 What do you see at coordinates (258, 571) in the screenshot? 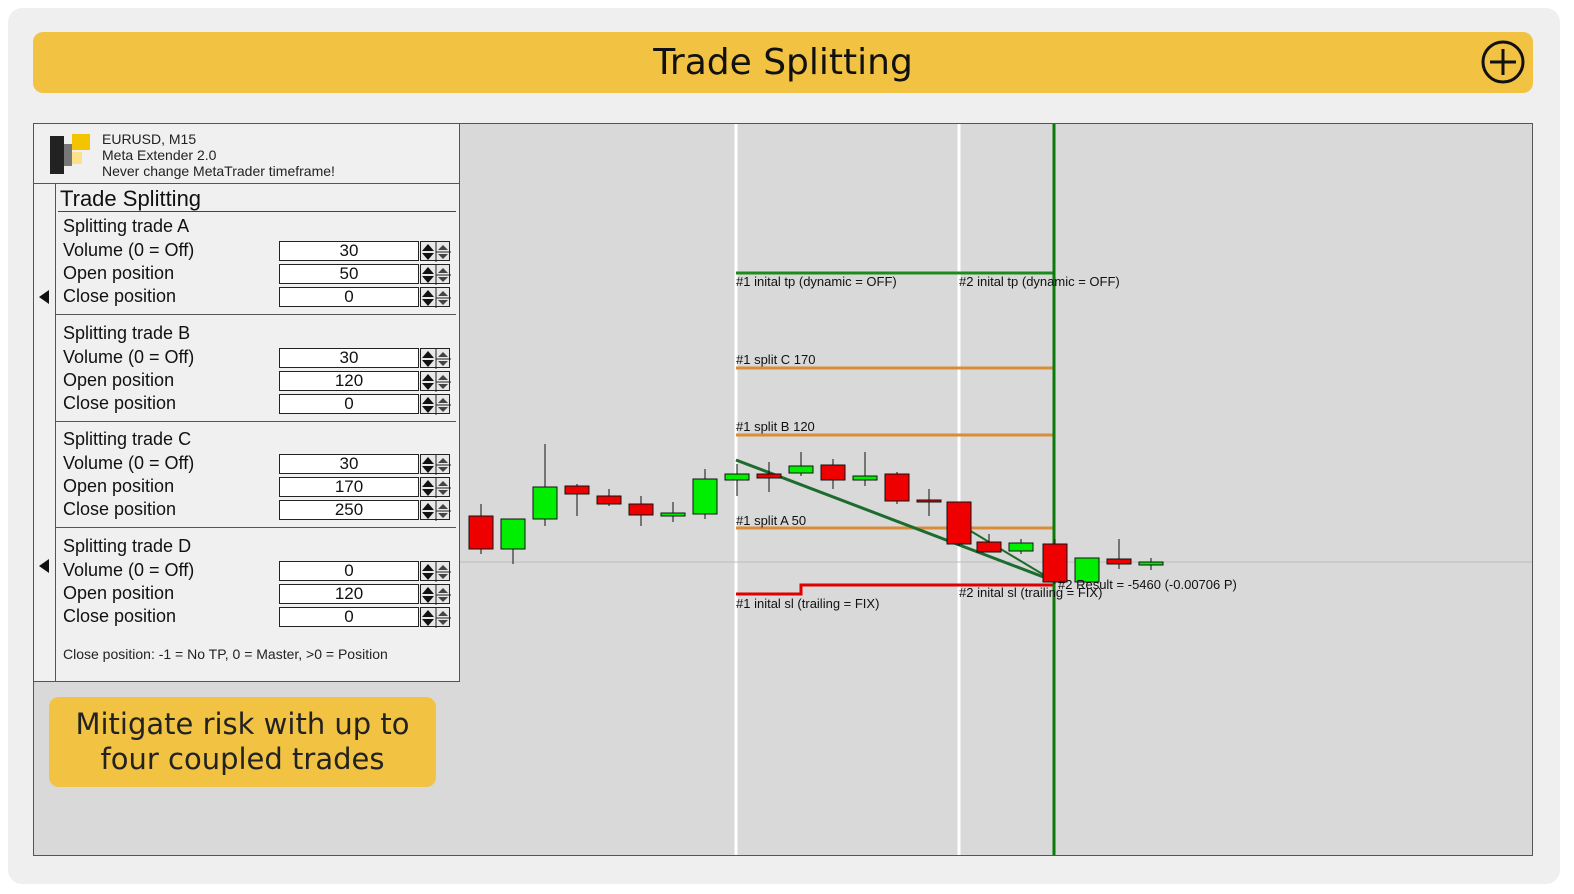
I see `param-row: Volume (0 = Off) 0` at bounding box center [258, 571].